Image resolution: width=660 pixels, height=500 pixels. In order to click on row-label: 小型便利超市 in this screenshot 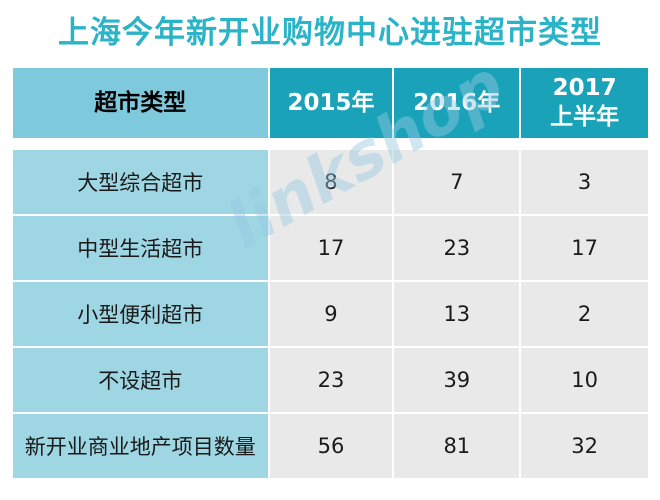, I will do `click(141, 314)`.